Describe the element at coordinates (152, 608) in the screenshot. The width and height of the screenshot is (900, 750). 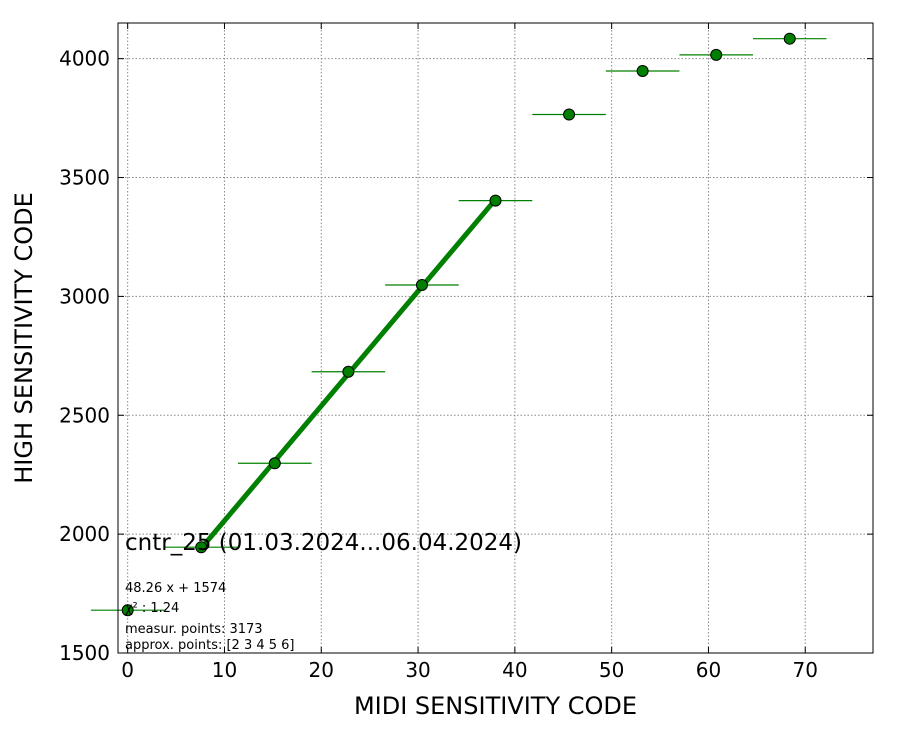
I see `annotation-chi2: χ² : 1.24` at that location.